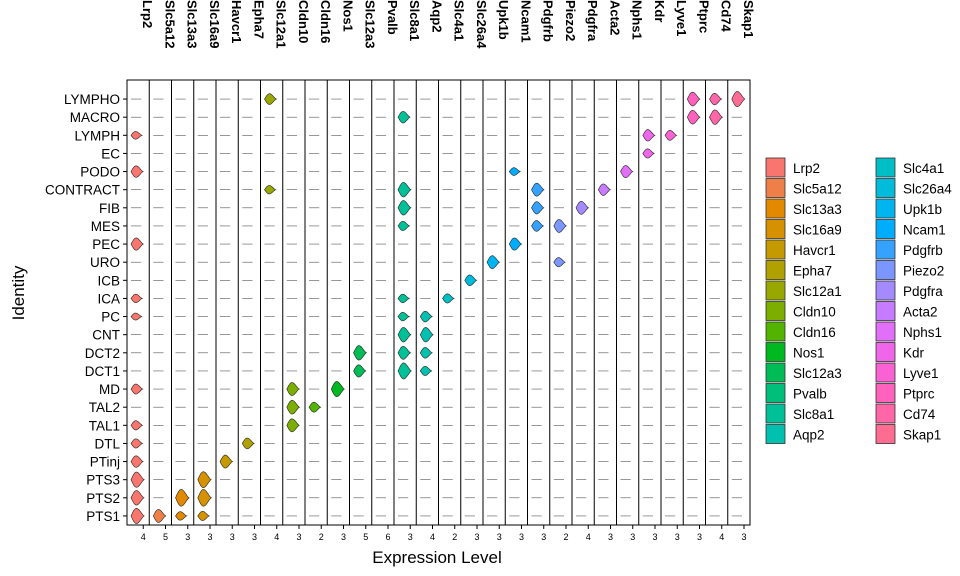 This screenshot has width=960, height=576. What do you see at coordinates (471, 280) in the screenshot?
I see `violin-slc26a4-icb` at bounding box center [471, 280].